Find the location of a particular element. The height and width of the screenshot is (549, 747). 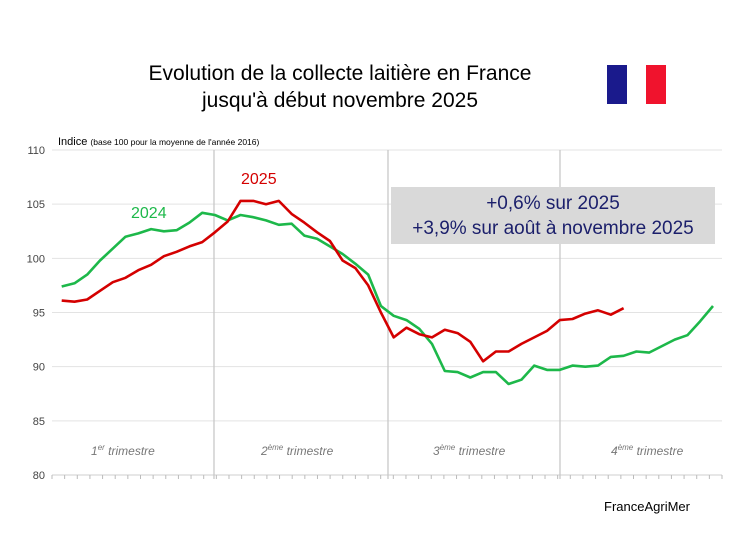

chart-title-line2: jusqu'à début novembre 2025 is located at coordinates (340, 100).